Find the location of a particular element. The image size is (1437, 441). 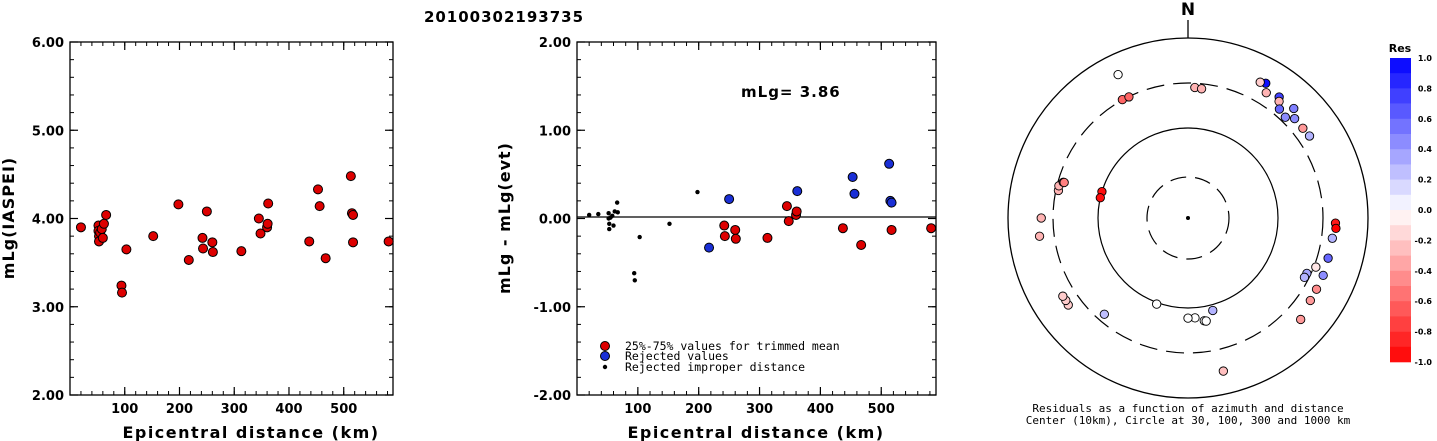

colorbar-title: Res is located at coordinates (1400, 48).